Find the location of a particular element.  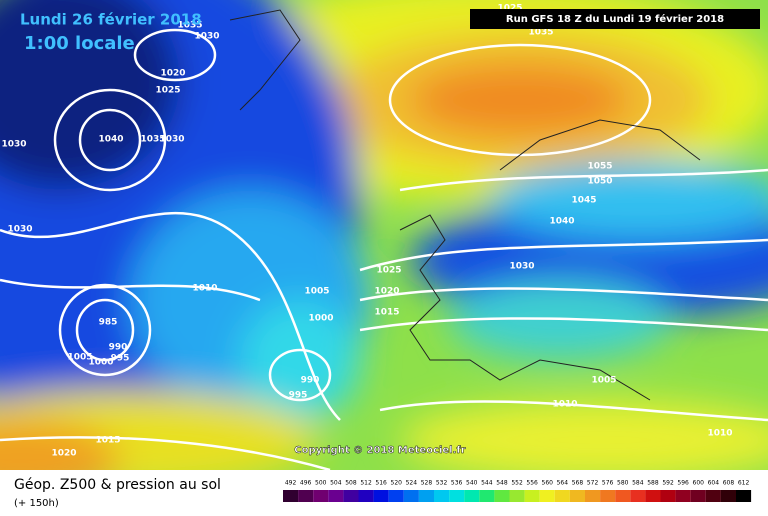

legend-label: 612 is located at coordinates (744, 483).